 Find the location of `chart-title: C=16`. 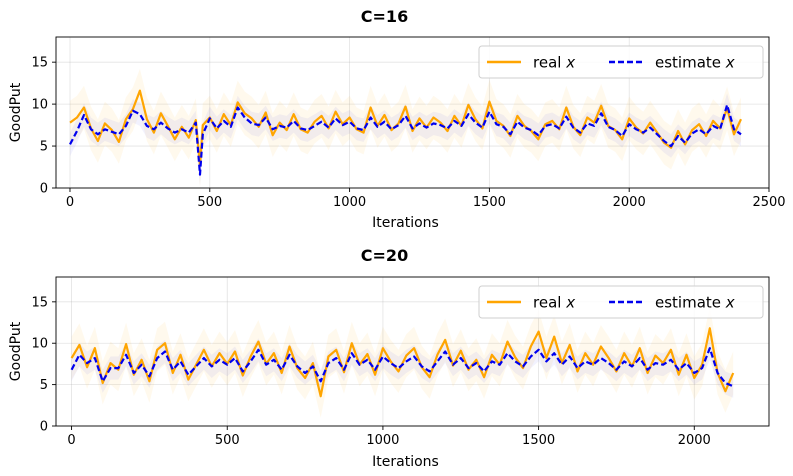

chart-title: C=16 is located at coordinates (384, 16).